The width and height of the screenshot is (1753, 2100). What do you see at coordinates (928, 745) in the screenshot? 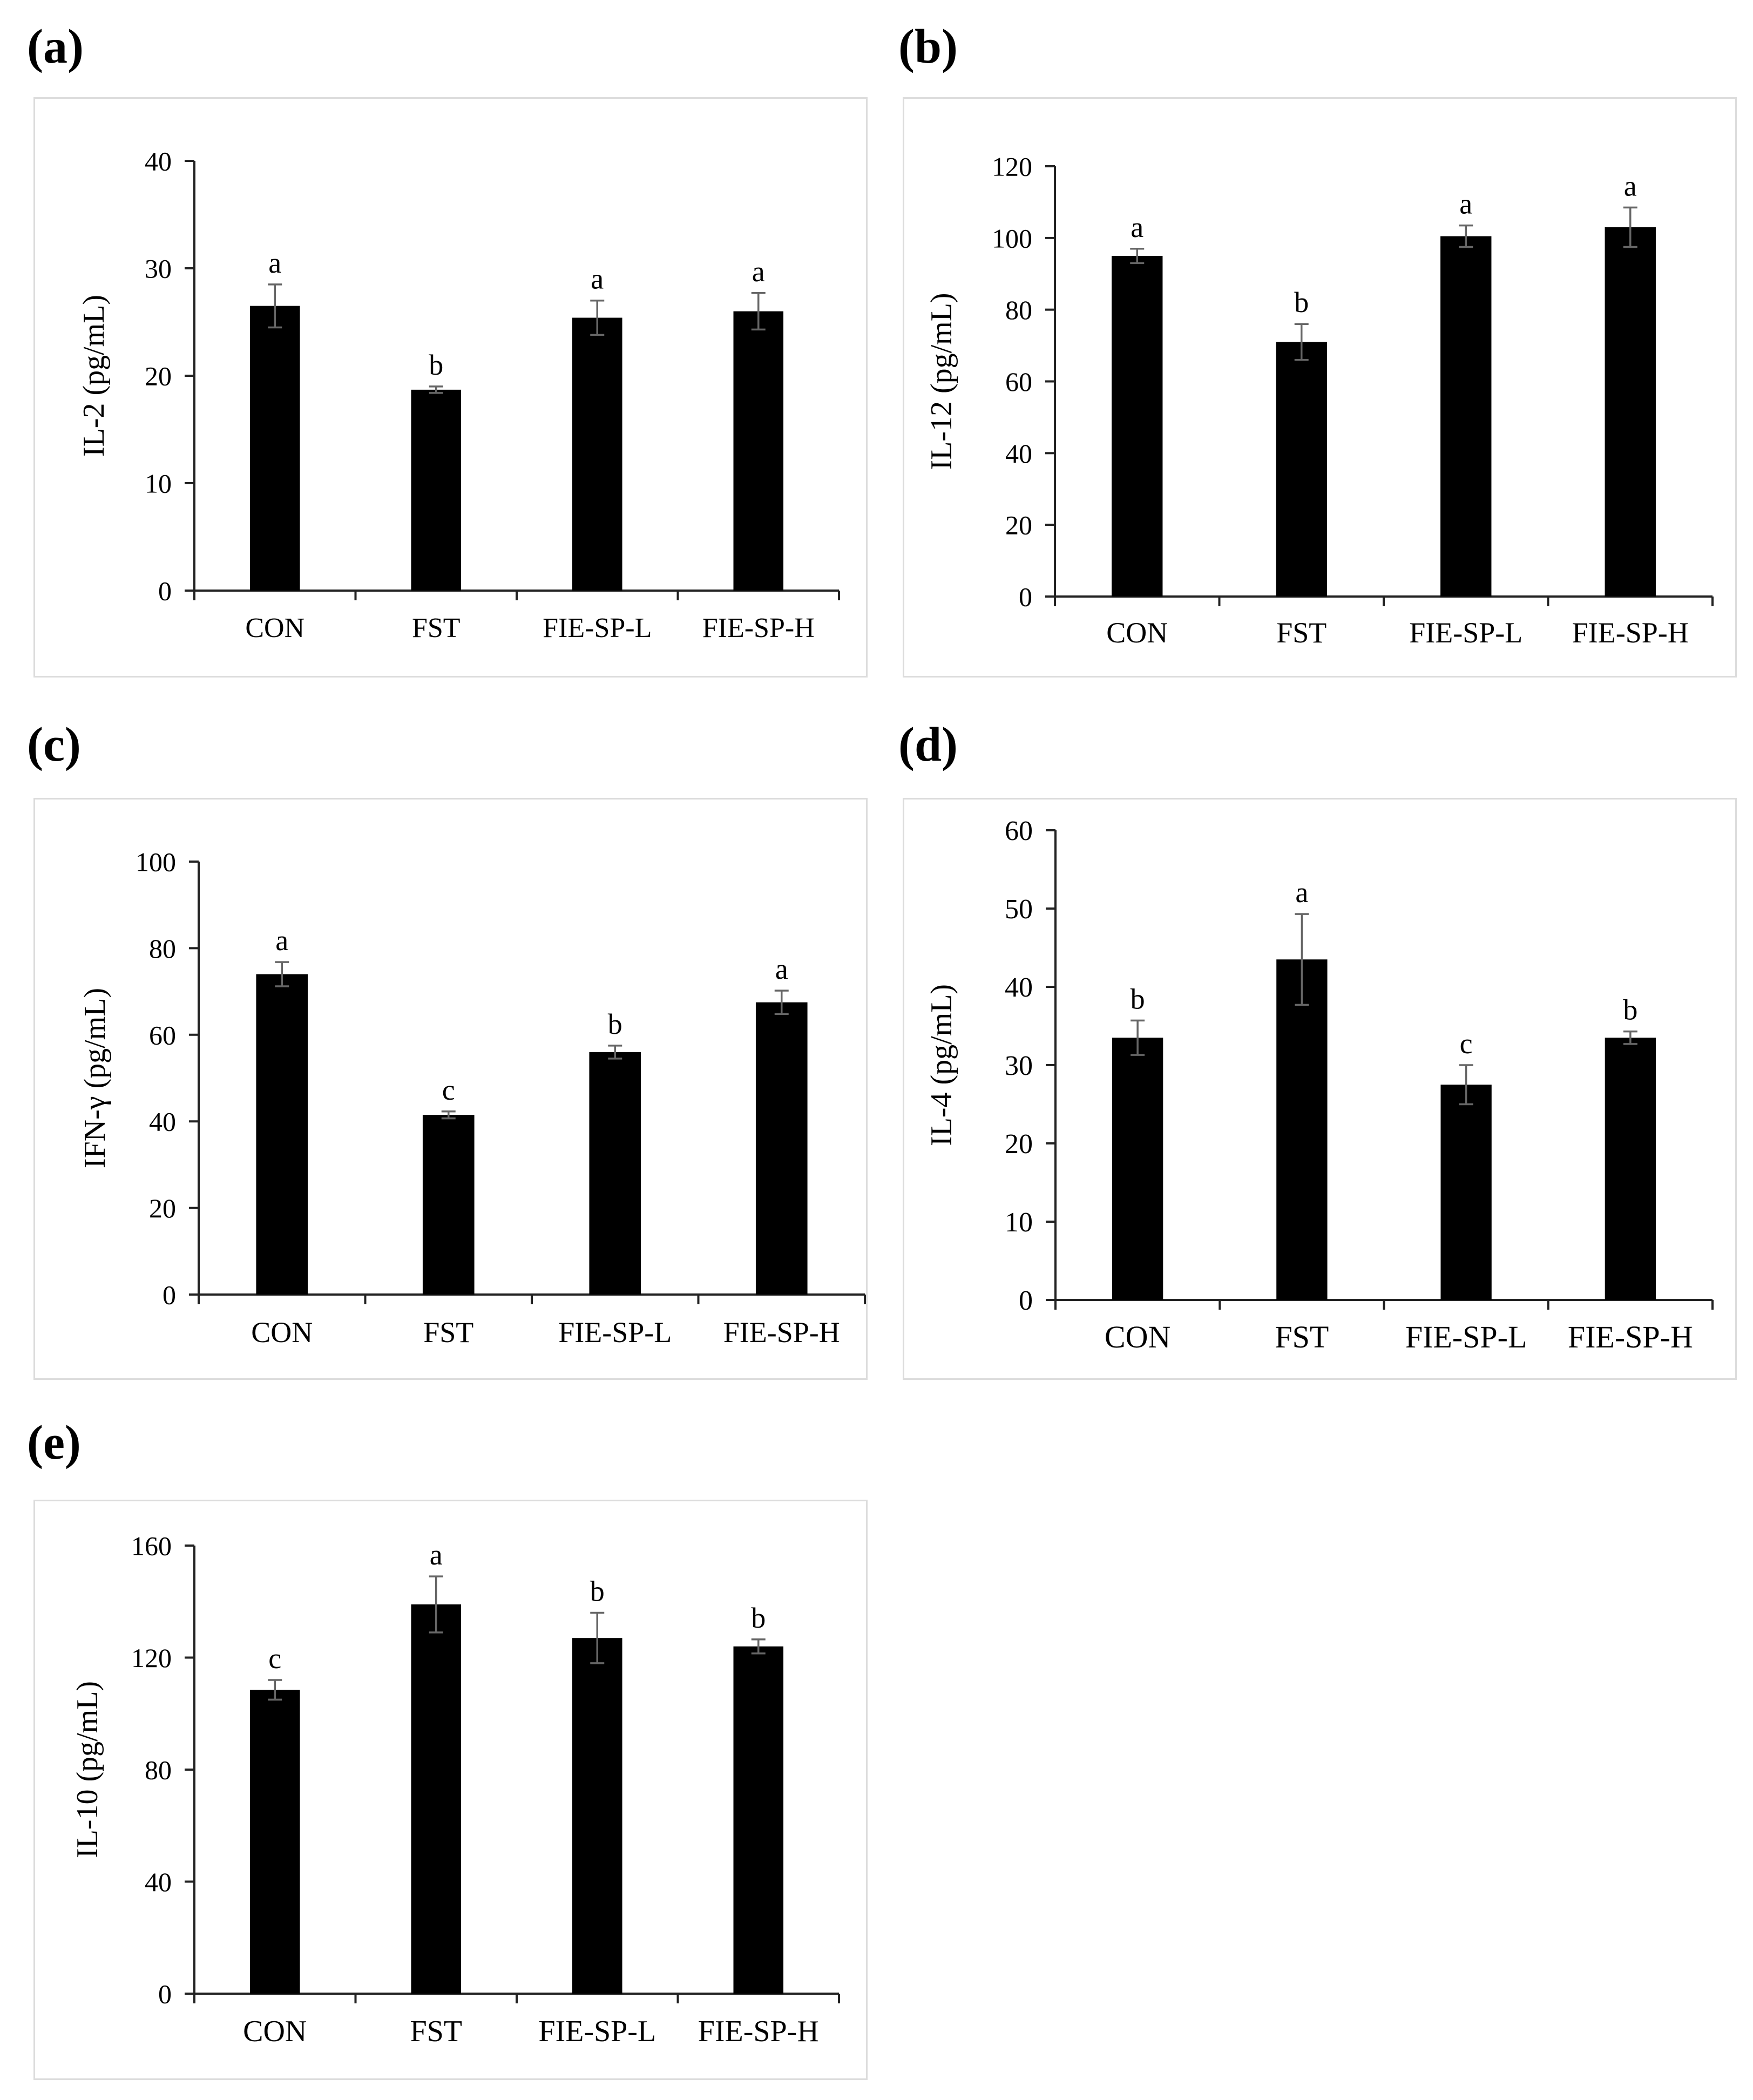
I see `panel-label-d: (d)` at bounding box center [928, 745].